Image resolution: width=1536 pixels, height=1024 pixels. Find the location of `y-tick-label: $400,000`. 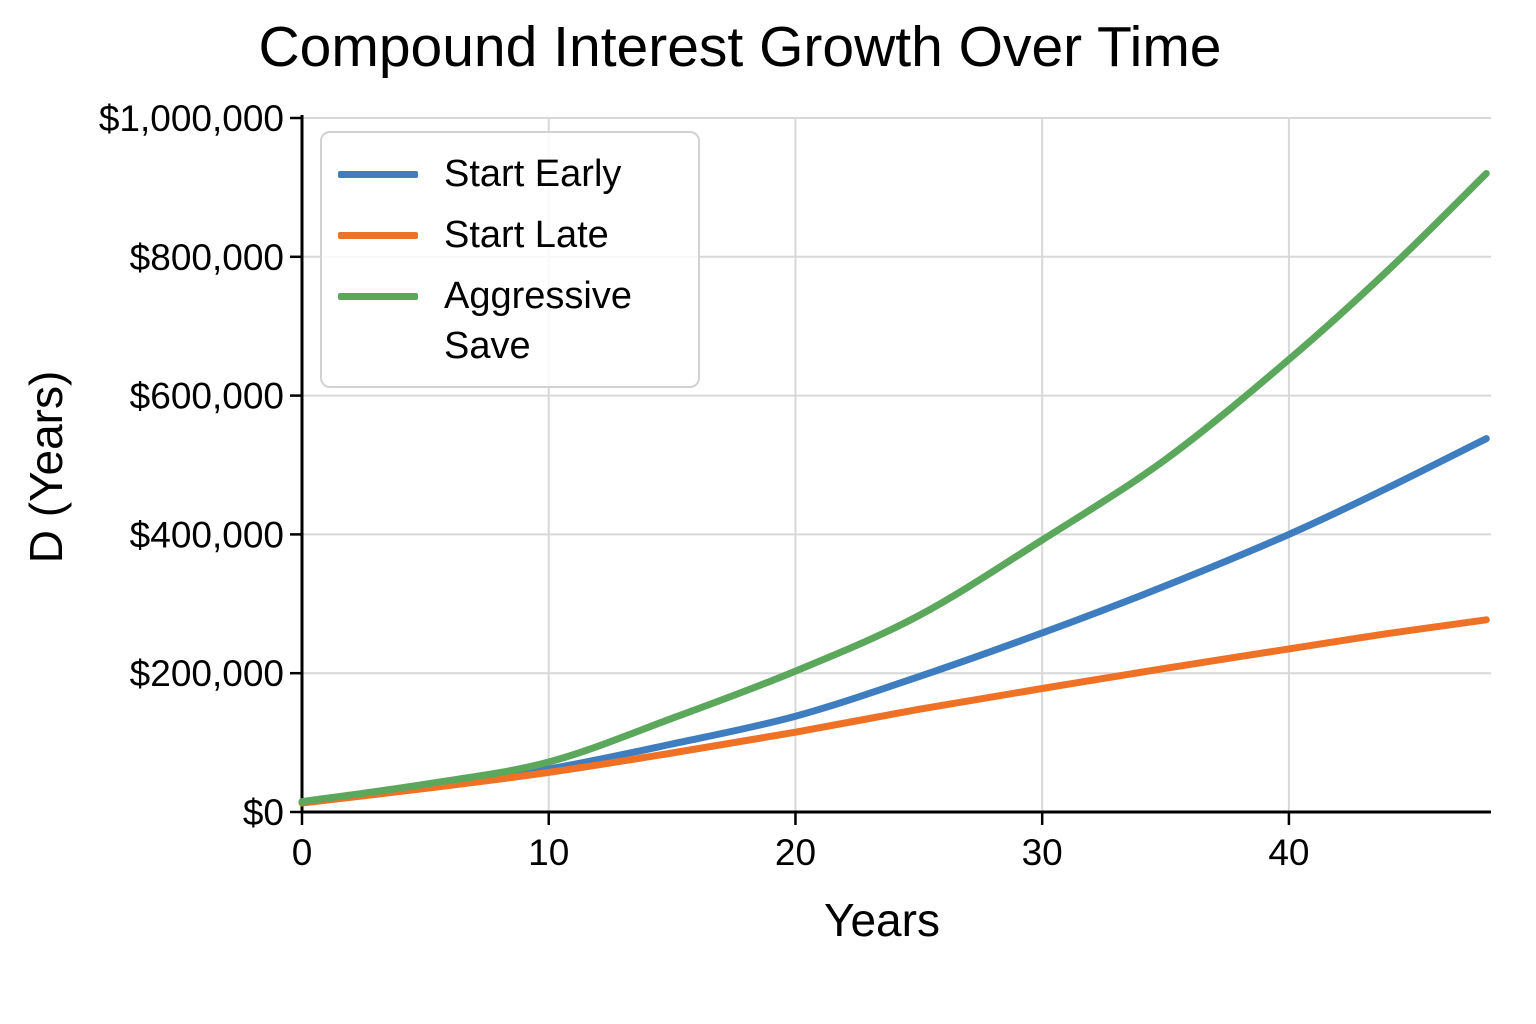

y-tick-label: $400,000 is located at coordinates (207, 534).